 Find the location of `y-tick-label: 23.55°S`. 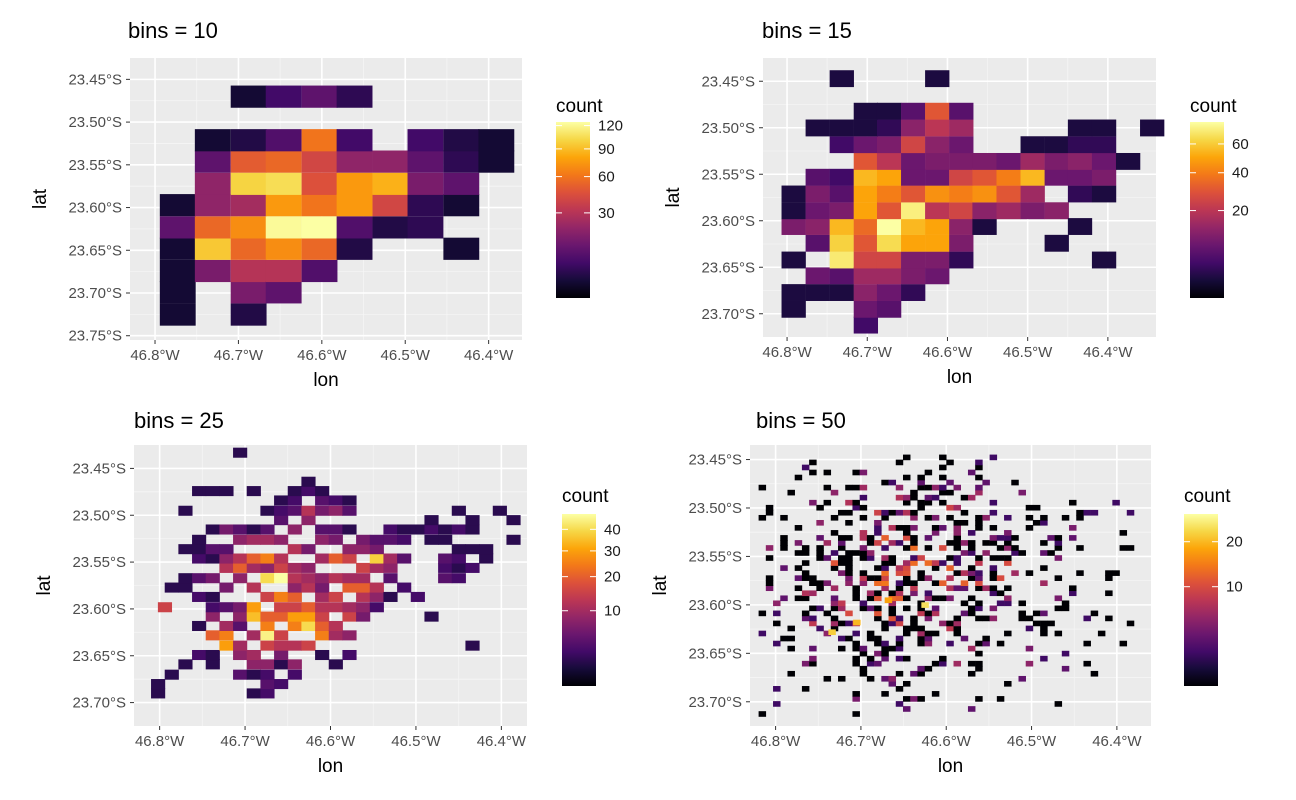

y-tick-label: 23.55°S is located at coordinates (728, 174).